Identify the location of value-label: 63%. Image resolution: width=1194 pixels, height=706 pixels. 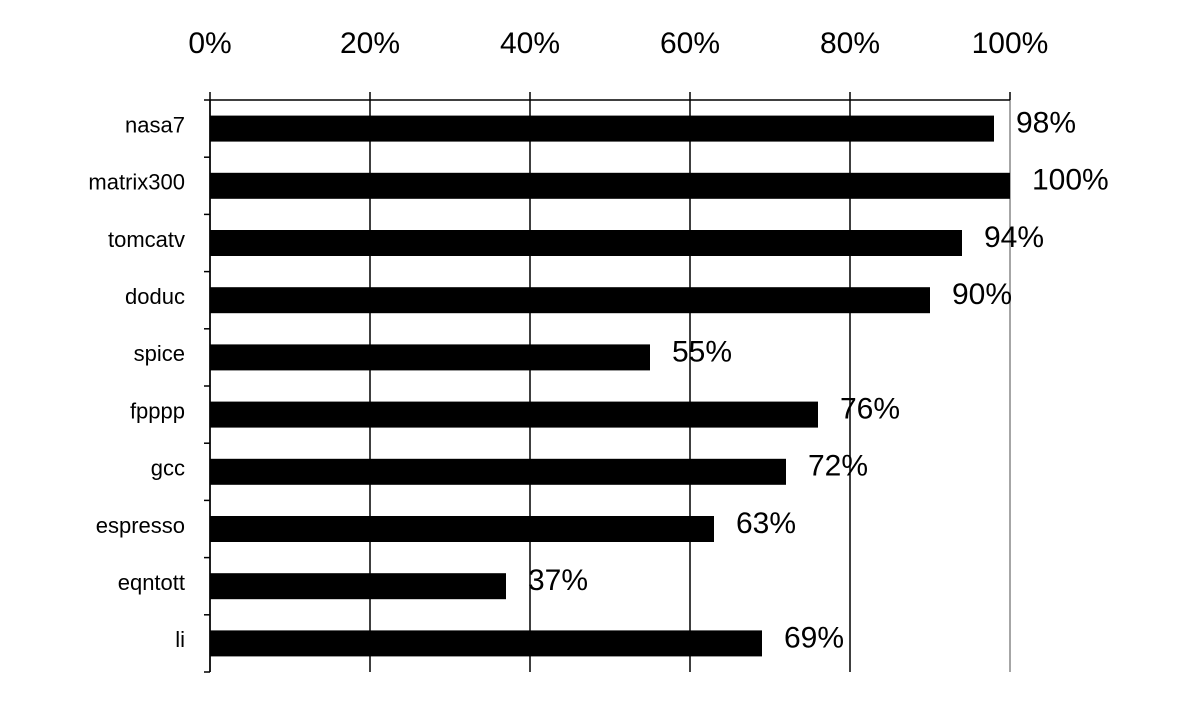
(766, 523).